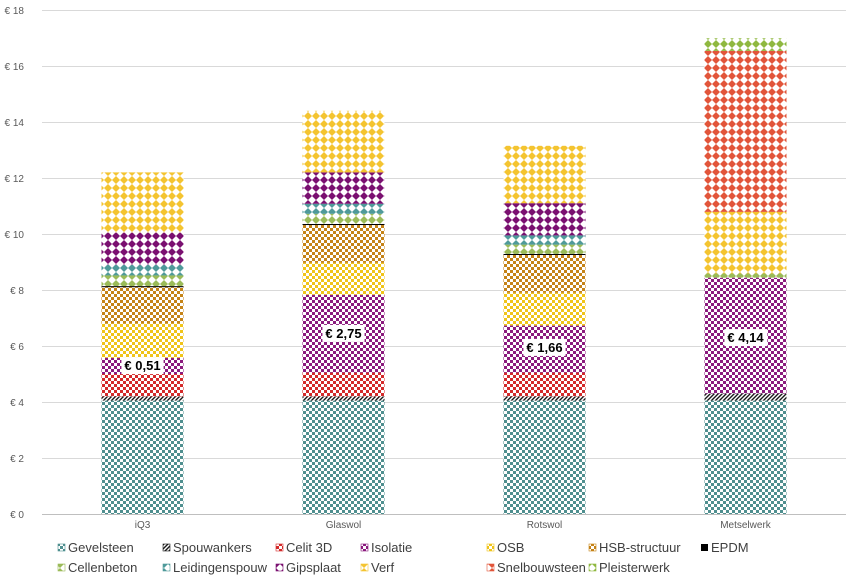 The image size is (856, 586). What do you see at coordinates (313, 567) in the screenshot?
I see `legend-label: Gipsplaat` at bounding box center [313, 567].